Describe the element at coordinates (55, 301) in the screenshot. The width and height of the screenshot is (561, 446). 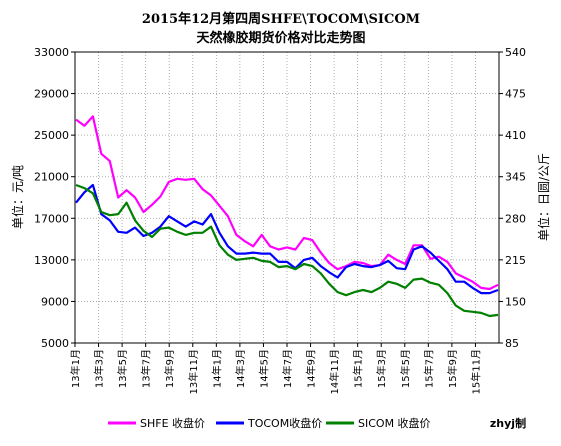
I see `y-left-tick-label: 9000` at that location.